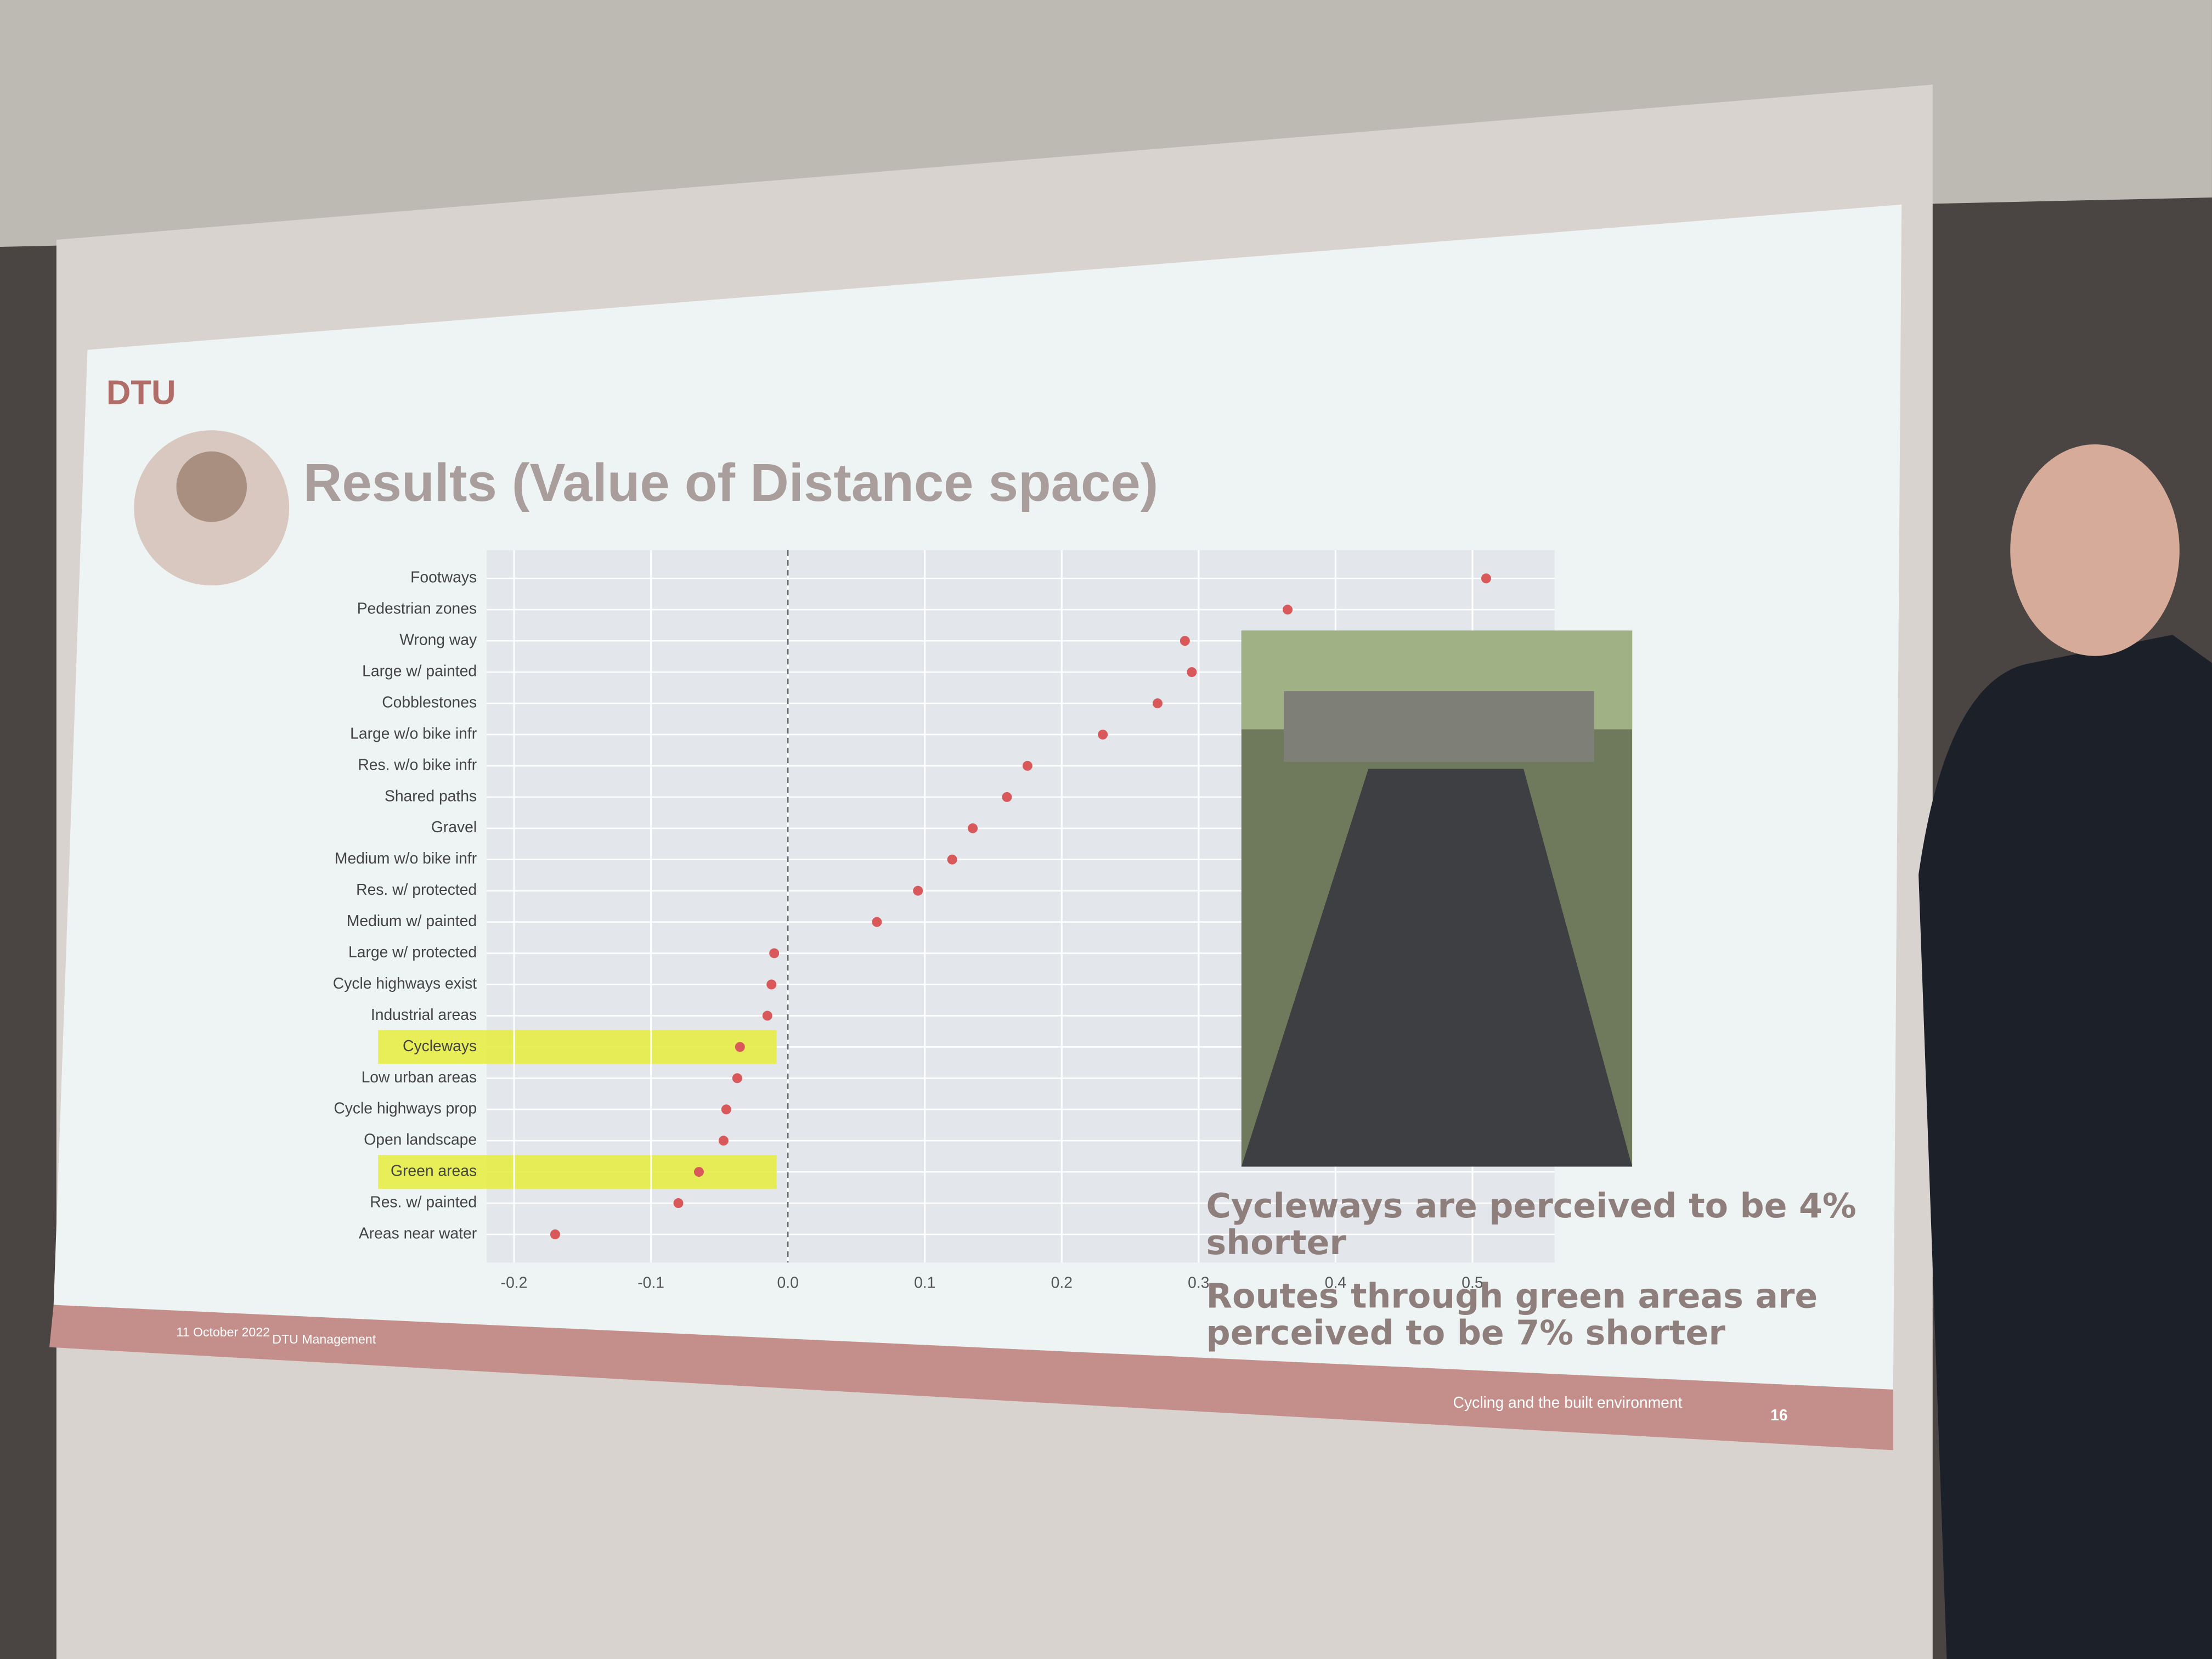  Describe the element at coordinates (417, 608) in the screenshot. I see `y-tick-label: Pedestrian zones` at that location.